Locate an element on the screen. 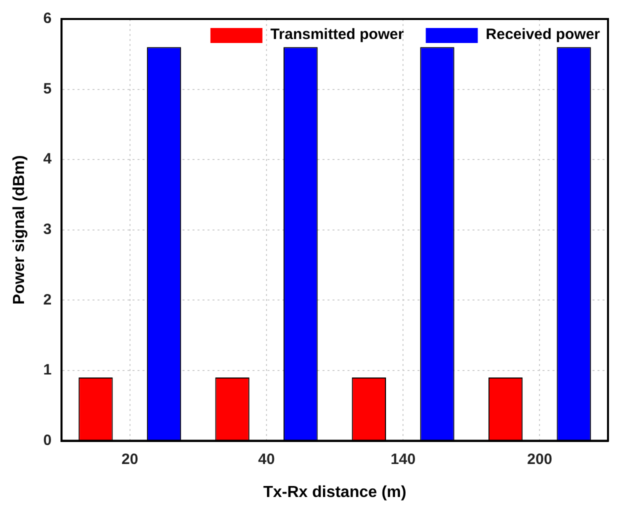 Image resolution: width=620 pixels, height=510 pixels. y-tick-label: 0 is located at coordinates (47, 440).